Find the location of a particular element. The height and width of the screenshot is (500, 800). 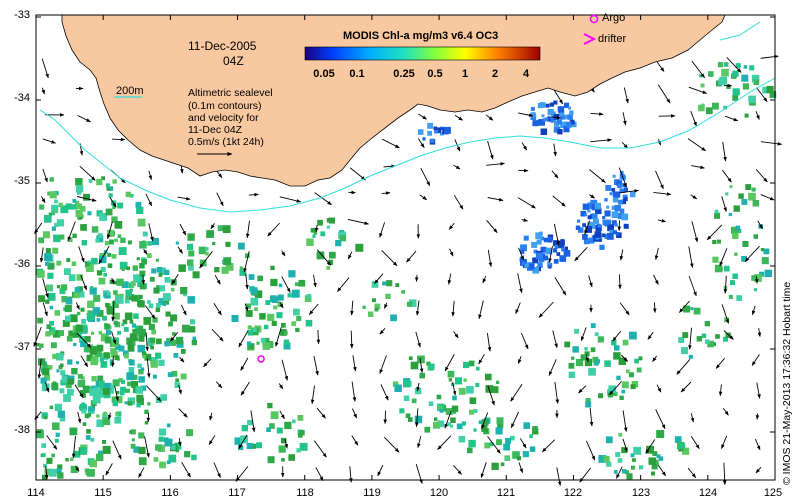

y-tick-label: -36 is located at coordinates (22, 264).